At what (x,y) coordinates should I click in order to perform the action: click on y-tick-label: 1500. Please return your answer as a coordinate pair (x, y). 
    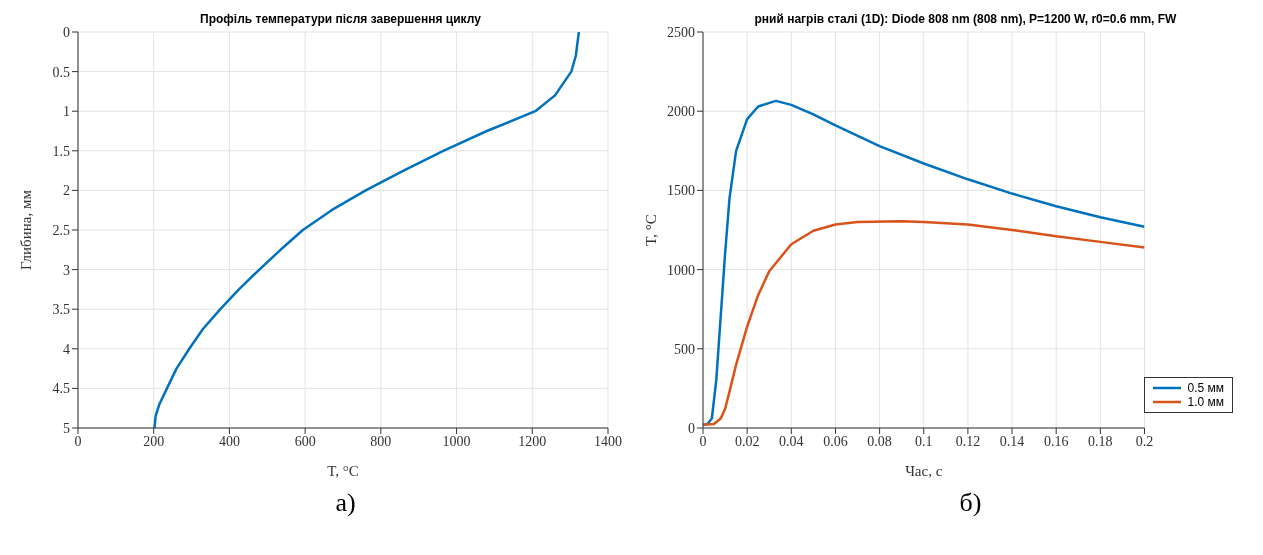
    Looking at the image, I should click on (681, 191).